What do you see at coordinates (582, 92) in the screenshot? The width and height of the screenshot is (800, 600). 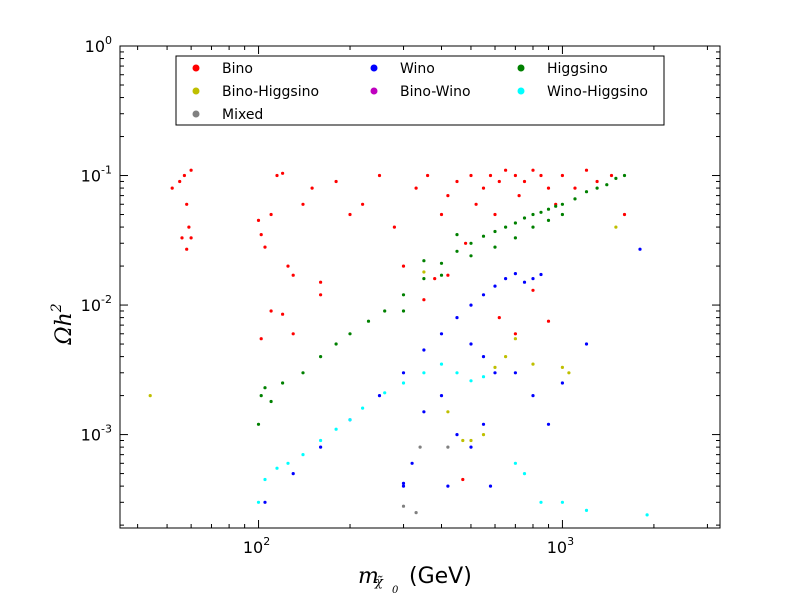 I see `legend-item-wino-higgsino: Wino-Higgsino` at bounding box center [582, 92].